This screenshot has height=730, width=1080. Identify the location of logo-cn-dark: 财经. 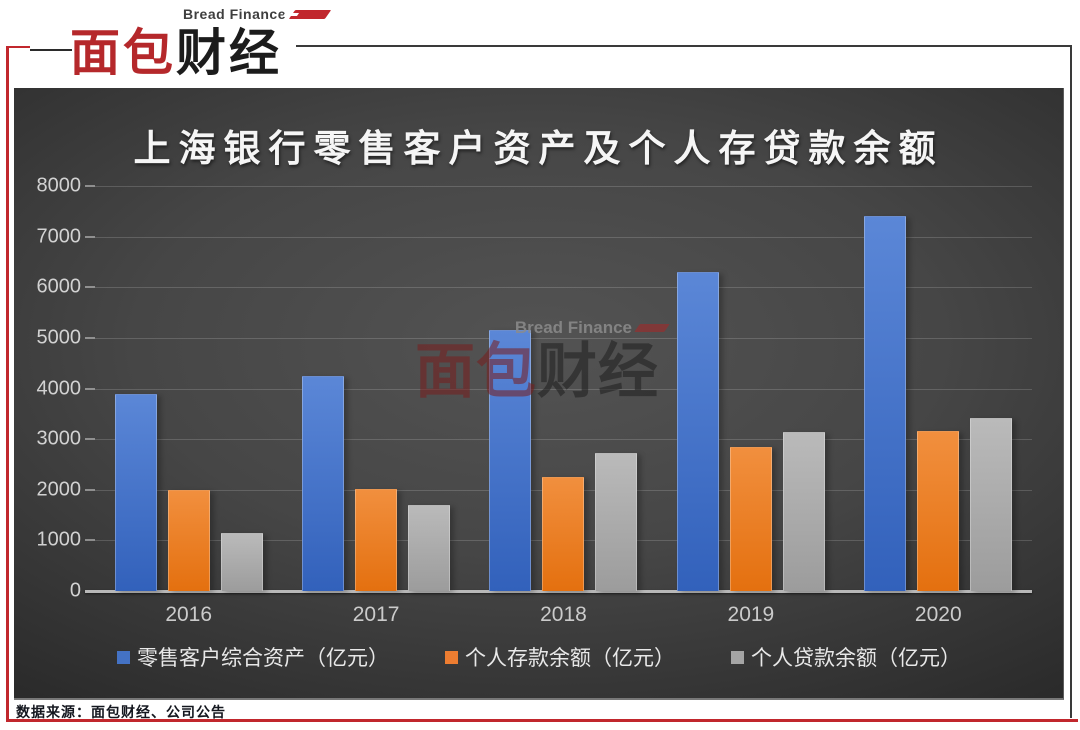
(229, 53).